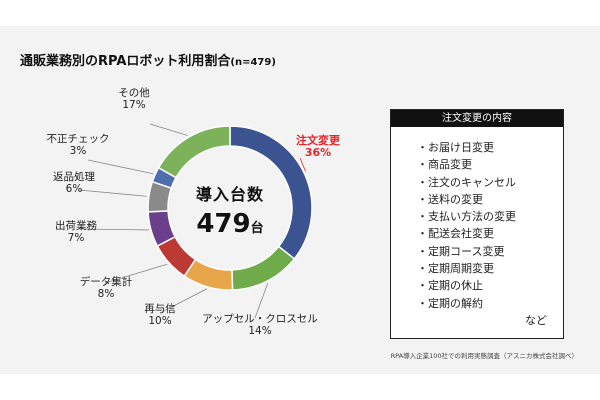 This screenshot has width=600, height=400. What do you see at coordinates (134, 105) in the screenshot?
I see `slice-value-label: 17%` at bounding box center [134, 105].